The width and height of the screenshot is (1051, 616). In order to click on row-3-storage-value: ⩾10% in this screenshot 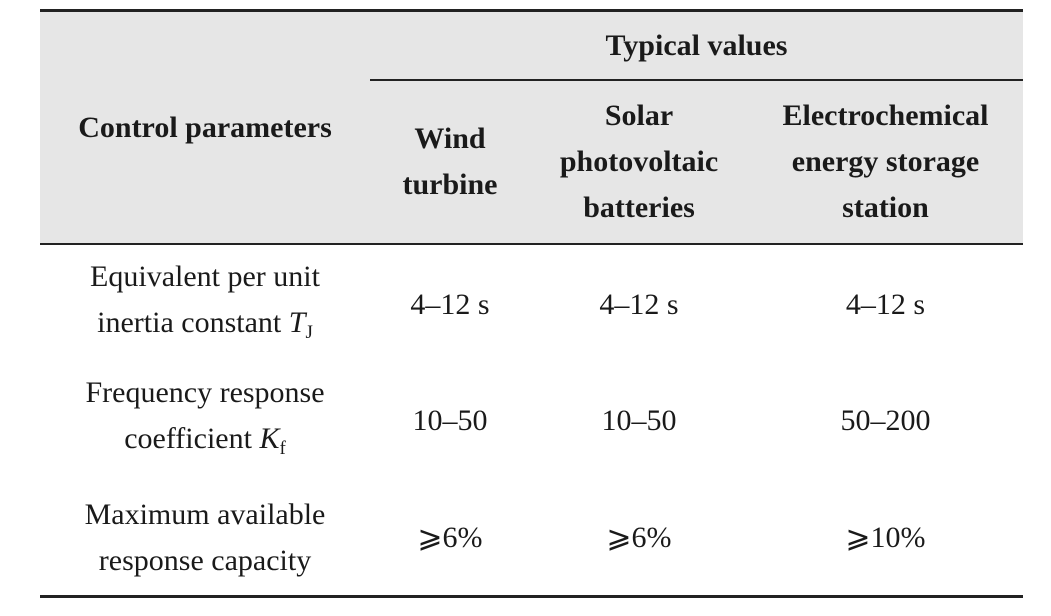, I will do `click(885, 537)`.